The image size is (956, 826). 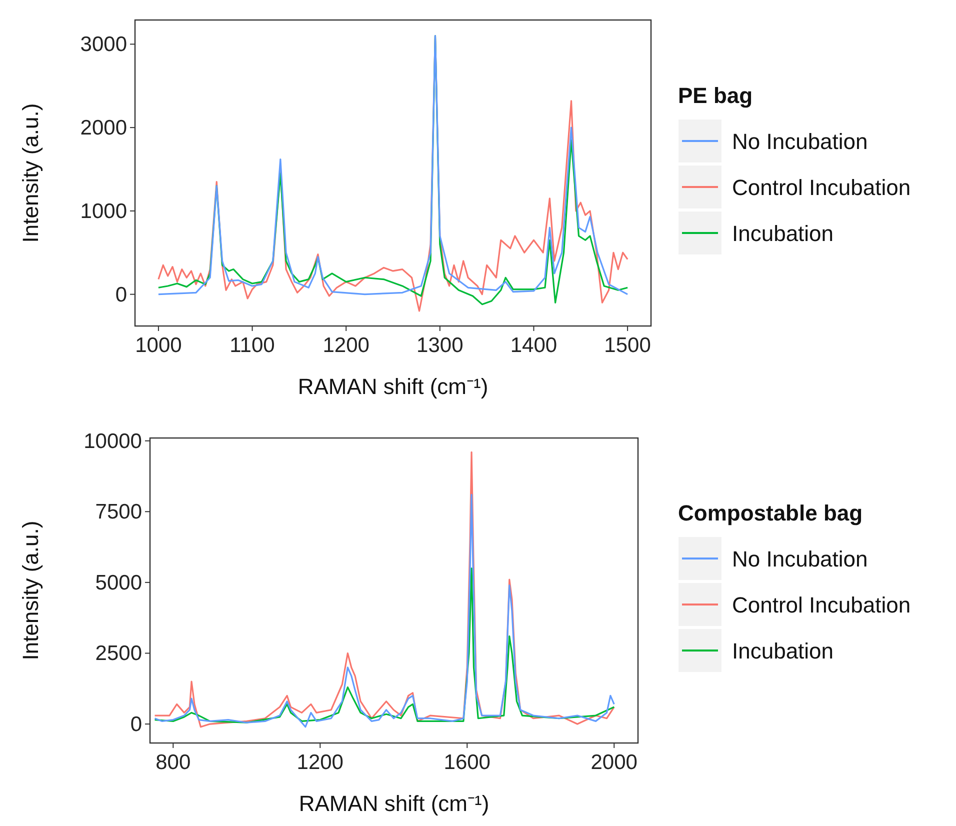 I want to click on legend-title: PE bag, so click(x=715, y=95).